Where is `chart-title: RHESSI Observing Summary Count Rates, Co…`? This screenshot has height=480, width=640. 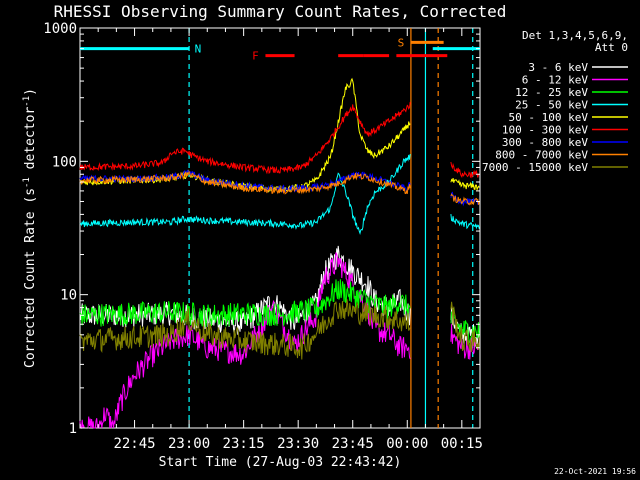
chart-title: RHESSI Observing Summary Count Rates, Co… is located at coordinates (280, 11).